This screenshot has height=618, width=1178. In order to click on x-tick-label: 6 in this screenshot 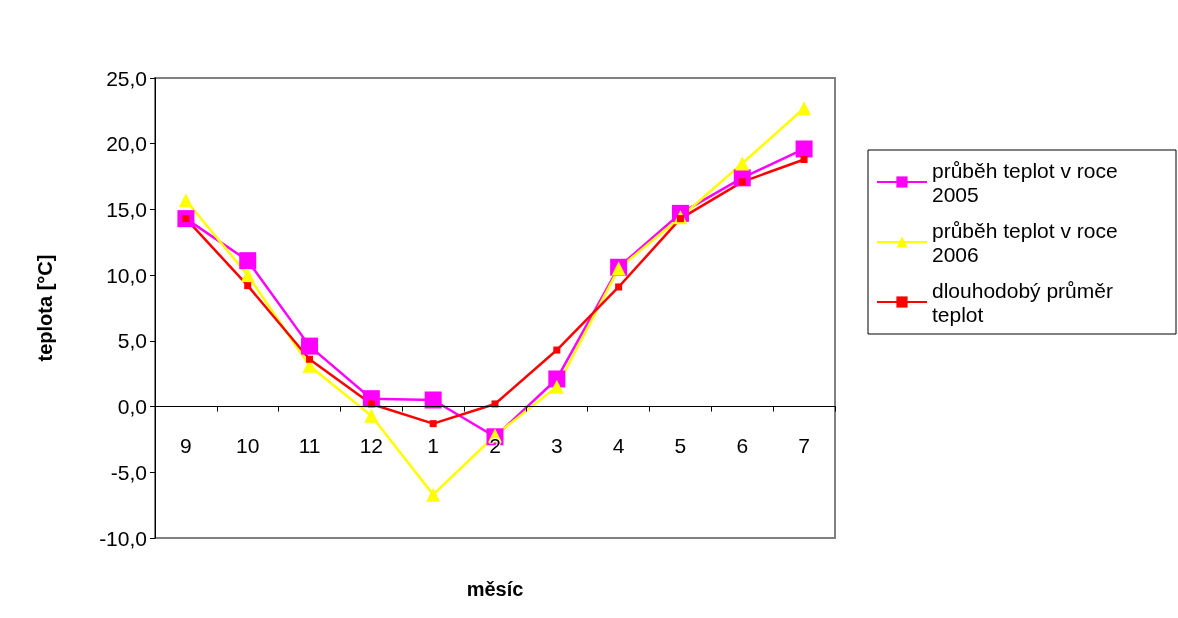, I will do `click(742, 445)`.